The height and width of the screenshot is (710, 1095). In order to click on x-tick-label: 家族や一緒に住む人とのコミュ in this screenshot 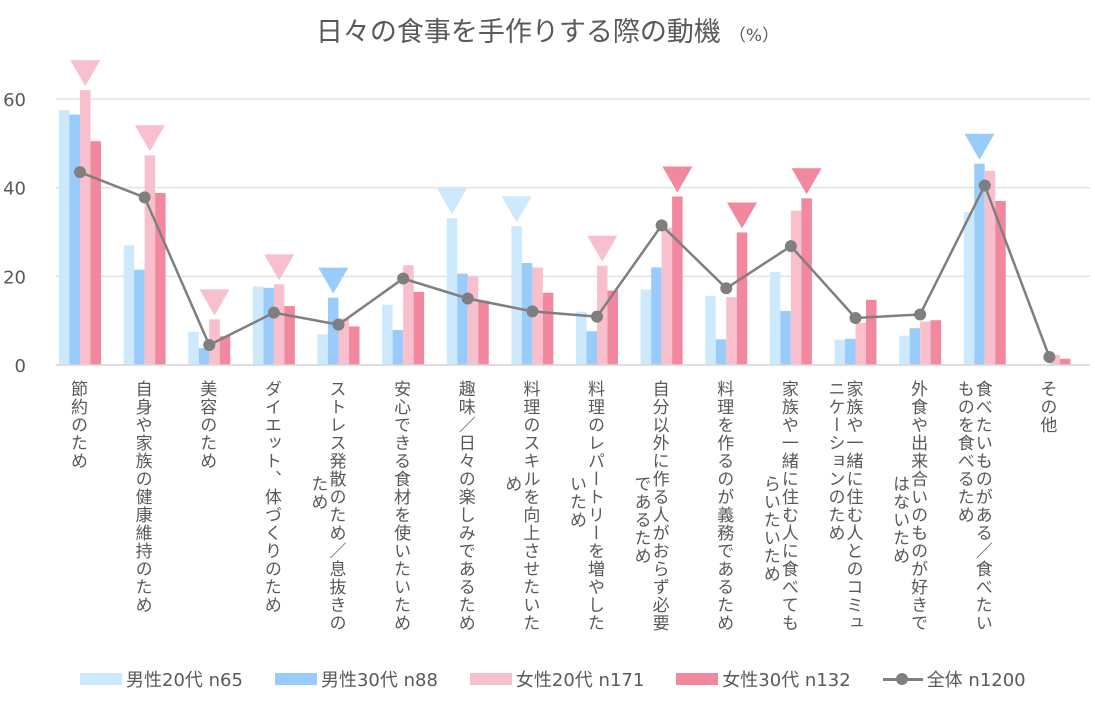, I will do `click(853, 506)`.